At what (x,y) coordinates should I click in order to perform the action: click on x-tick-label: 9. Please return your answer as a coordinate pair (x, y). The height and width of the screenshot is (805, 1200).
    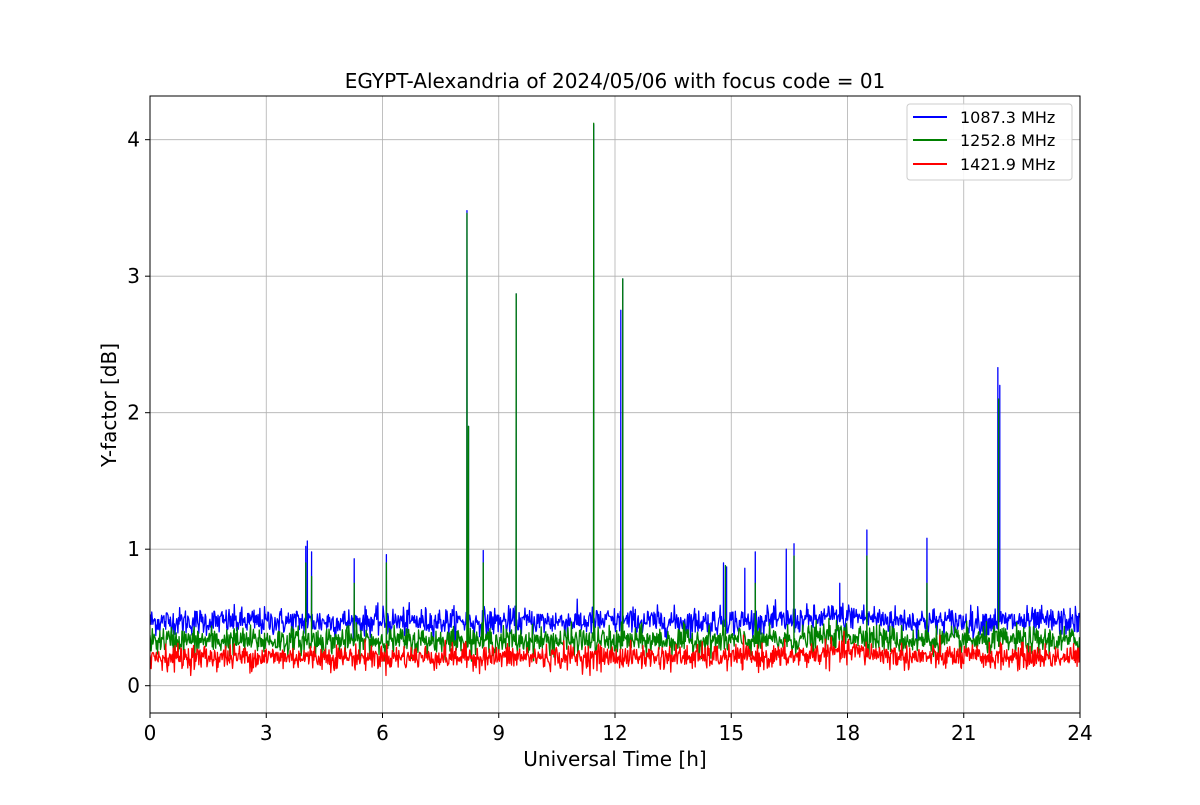
    Looking at the image, I should click on (498, 733).